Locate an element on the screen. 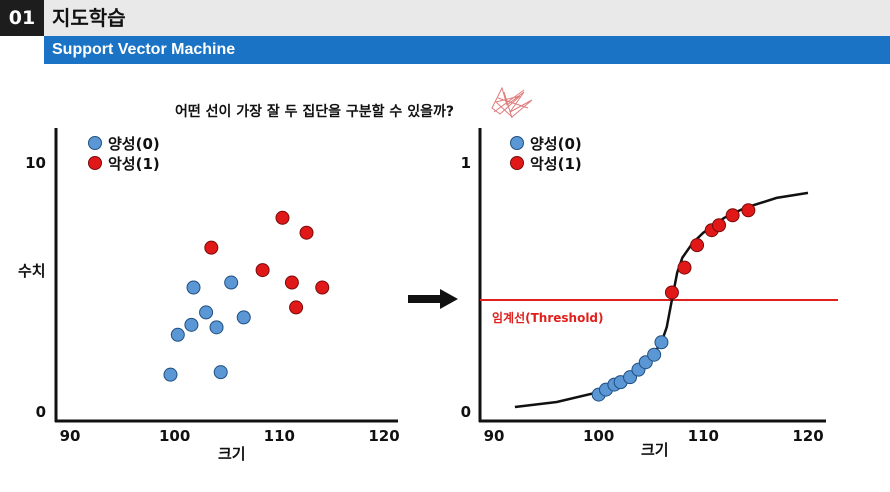 The height and width of the screenshot is (492, 890). right-legend: 양성(0) 악성(1) is located at coordinates (546, 154).